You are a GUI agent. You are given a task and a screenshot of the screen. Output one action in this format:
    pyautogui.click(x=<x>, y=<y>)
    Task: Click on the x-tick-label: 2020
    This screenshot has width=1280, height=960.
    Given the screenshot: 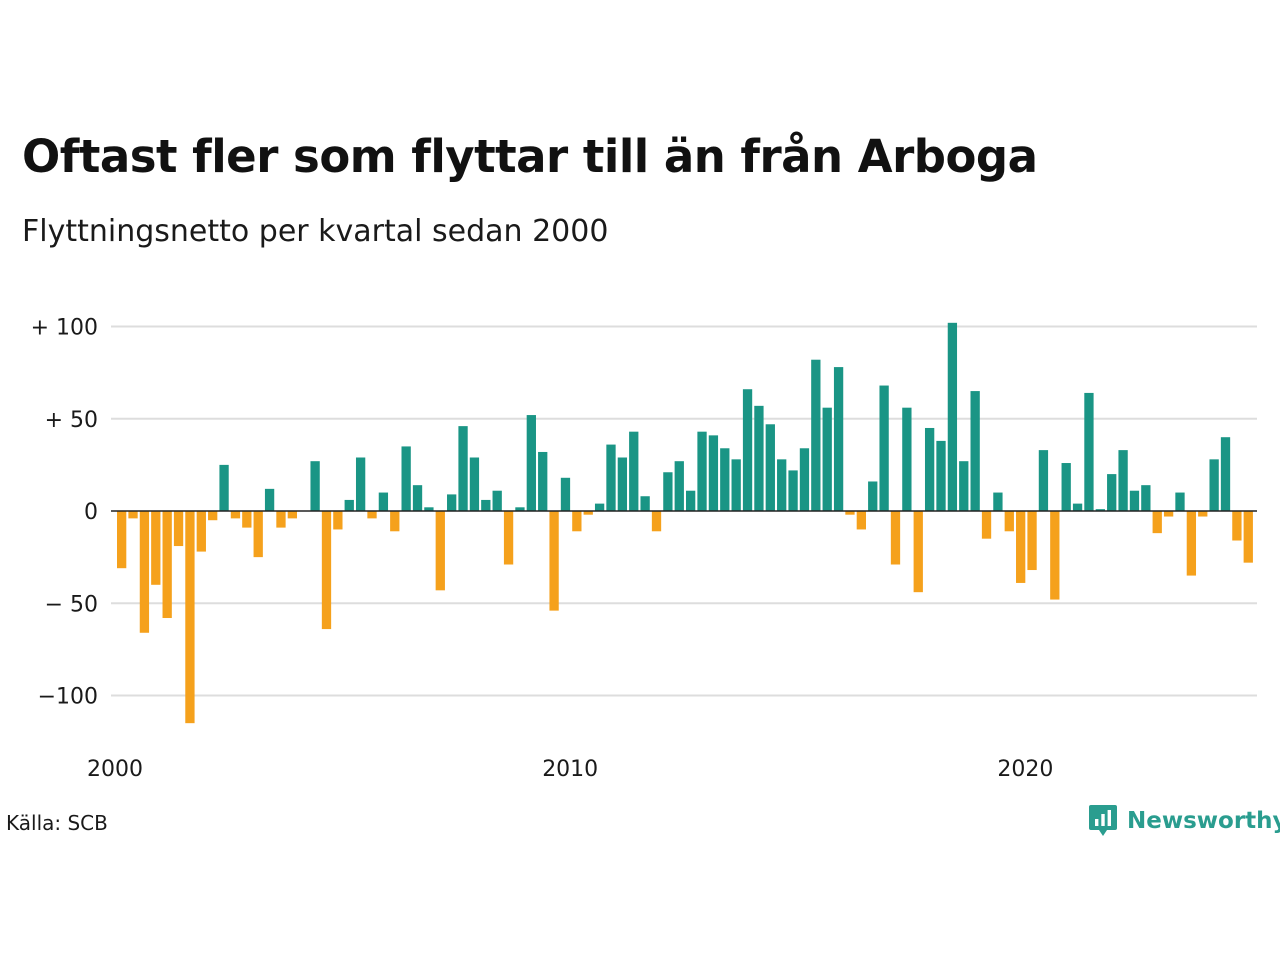 What is the action you would take?
    pyautogui.click(x=1025, y=769)
    